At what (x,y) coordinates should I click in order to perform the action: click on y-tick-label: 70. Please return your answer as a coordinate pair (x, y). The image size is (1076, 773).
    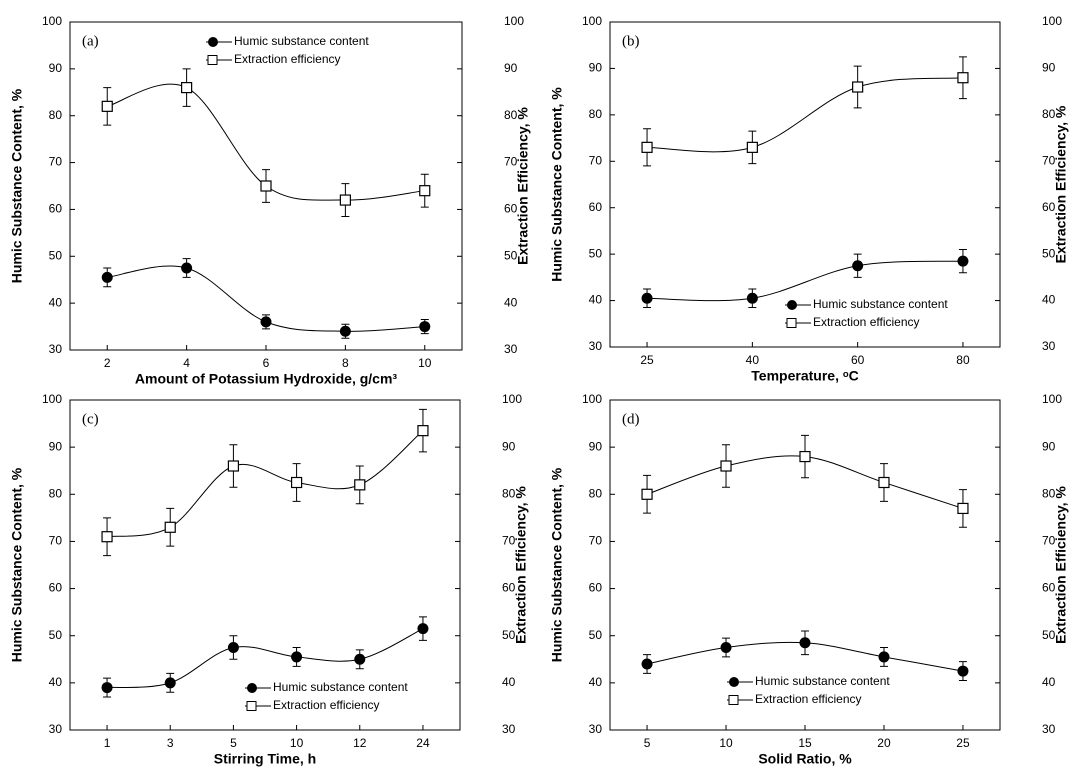
    Looking at the image, I should click on (56, 162).